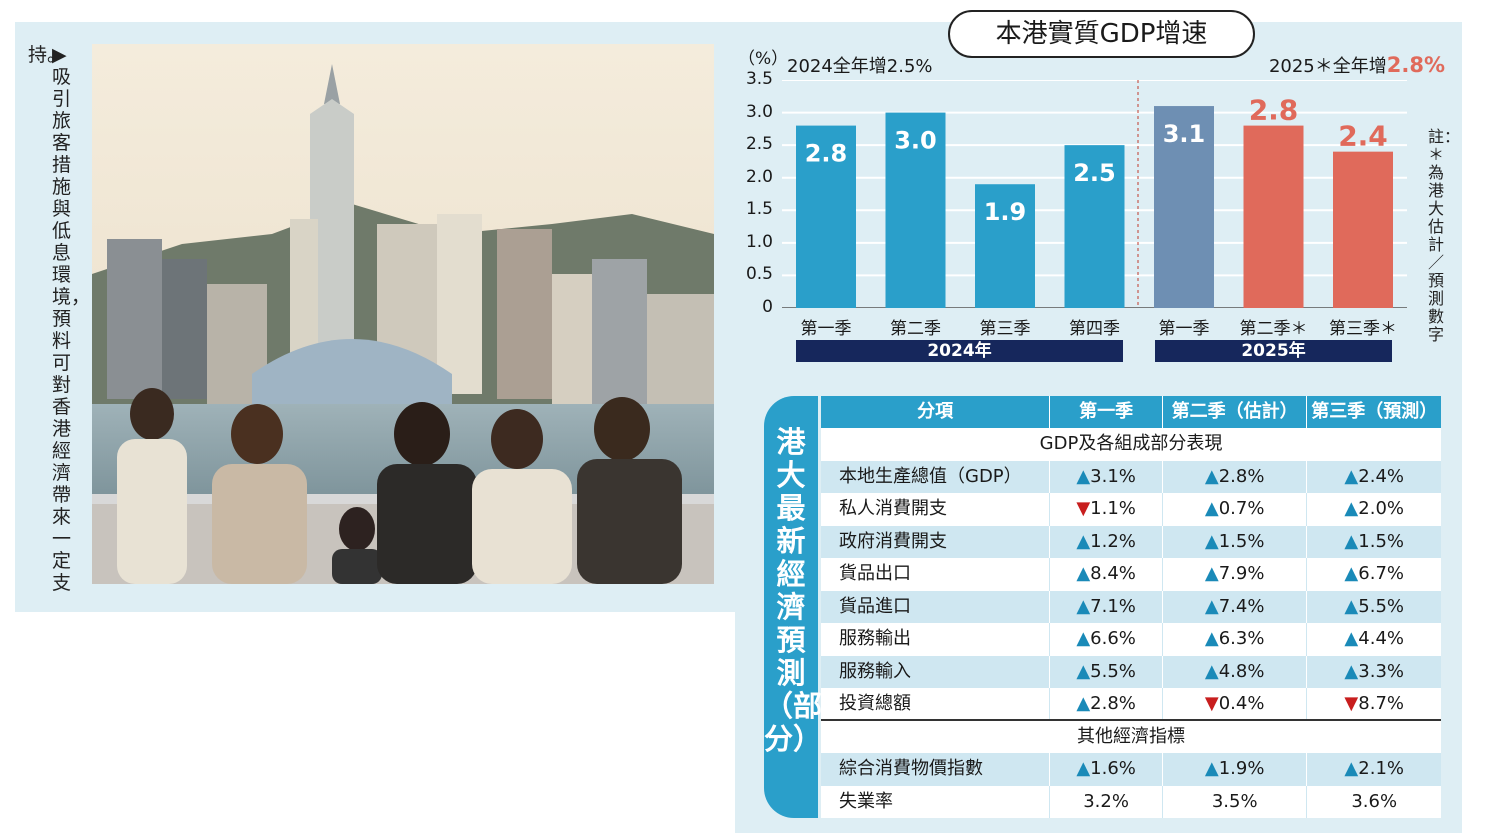  Describe the element at coordinates (1106, 509) in the screenshot. I see `cell-q1: ▼1.1%` at that location.